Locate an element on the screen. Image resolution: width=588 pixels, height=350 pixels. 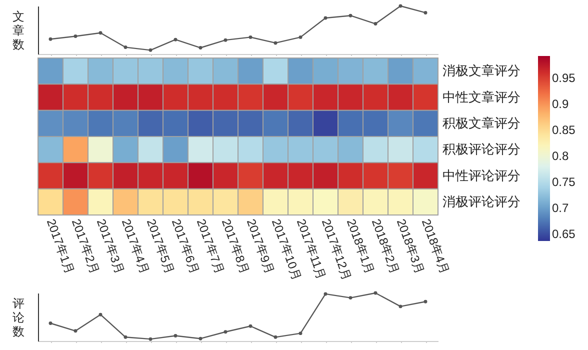
y-axis-title: 评论数 is located at coordinates (18, 317).